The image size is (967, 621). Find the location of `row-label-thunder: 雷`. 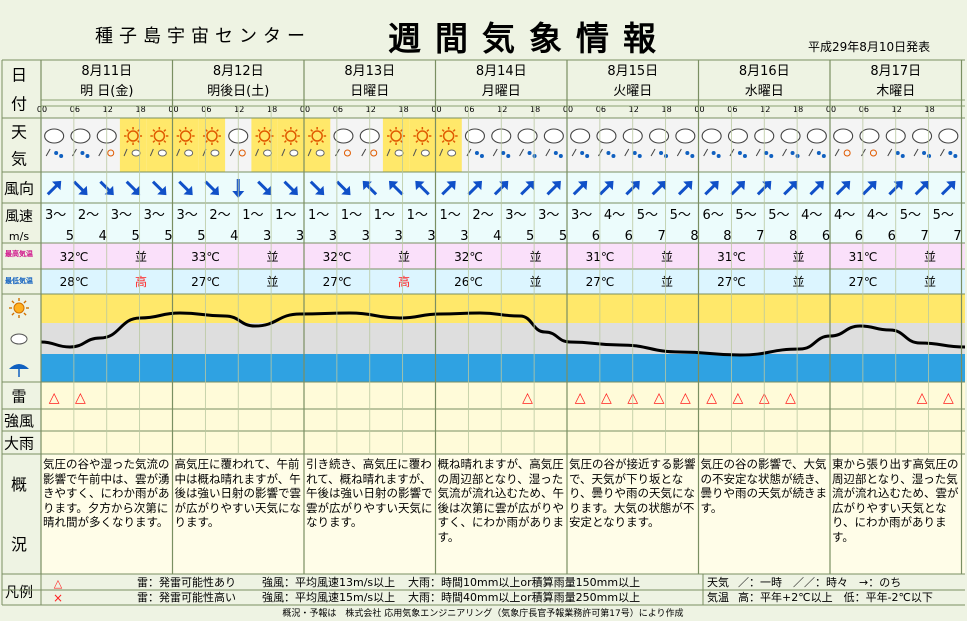

row-label-thunder: 雷 is located at coordinates (18, 397).